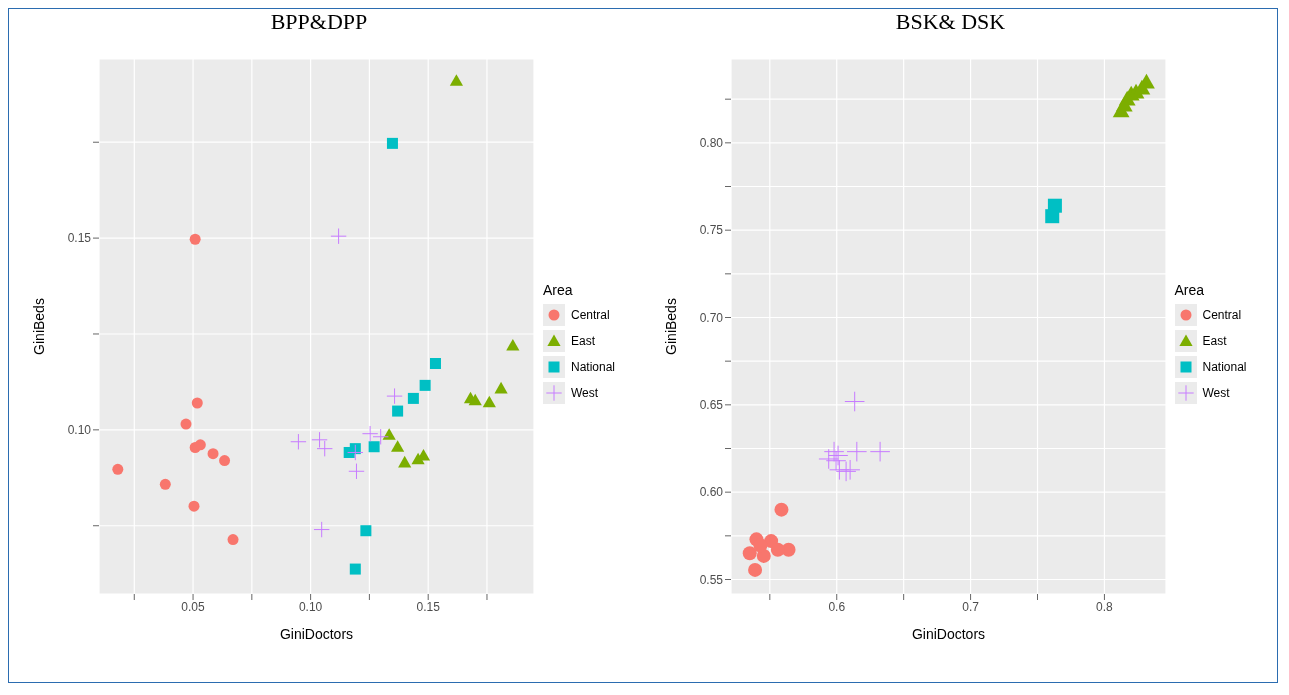  I want to click on x-tick-label: 0.15, so click(428, 606).